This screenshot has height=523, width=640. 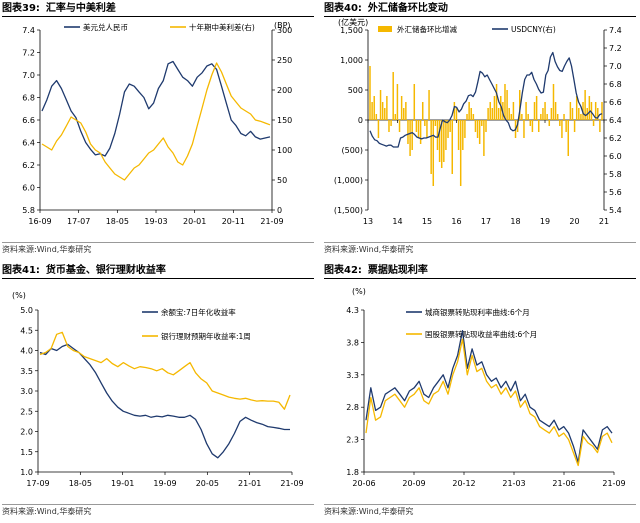 I want to click on y-tick-label-right: 200, so click(x=284, y=90).